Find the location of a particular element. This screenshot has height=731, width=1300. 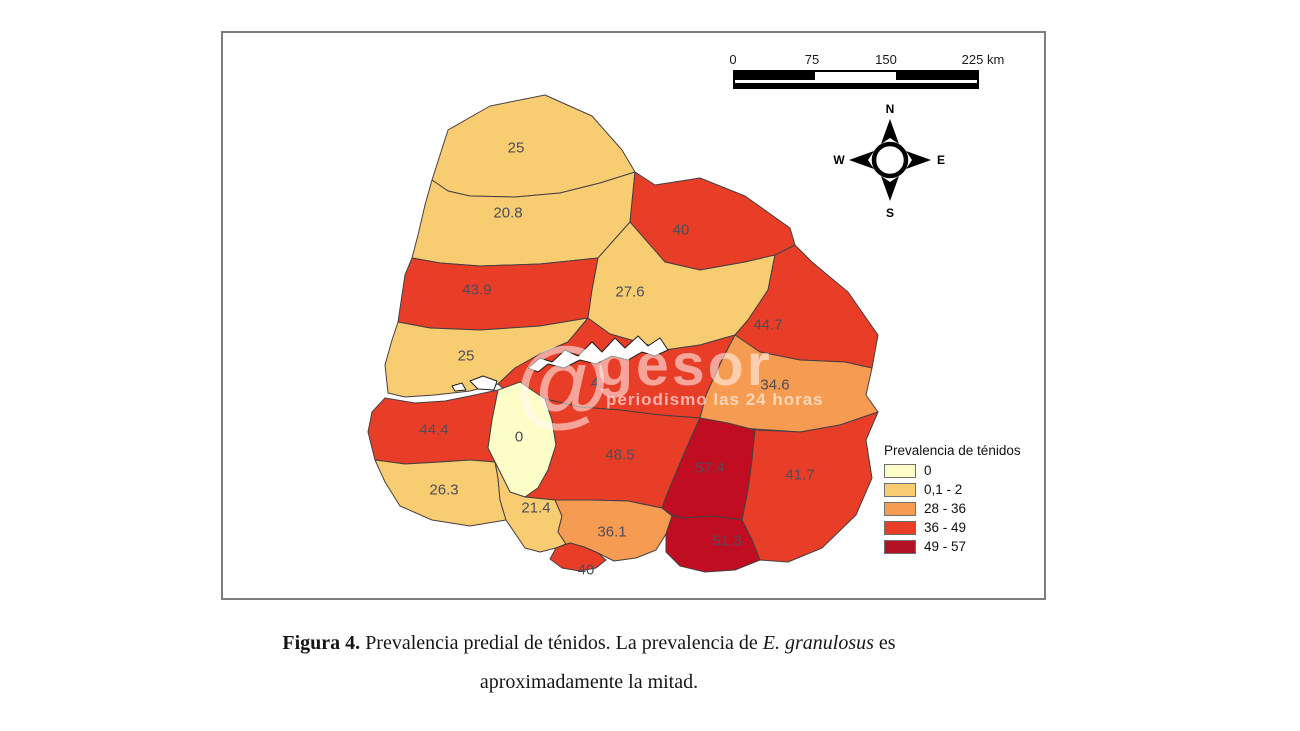

legend-label-4: 36 - 49 is located at coordinates (945, 527).